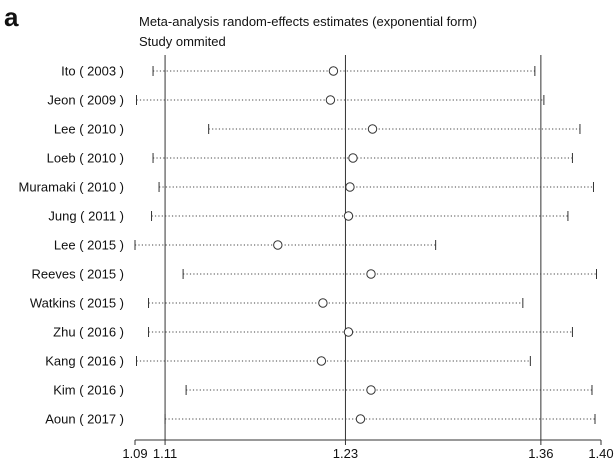  I want to click on study-label: Kim ( 2016 ), so click(88, 390).